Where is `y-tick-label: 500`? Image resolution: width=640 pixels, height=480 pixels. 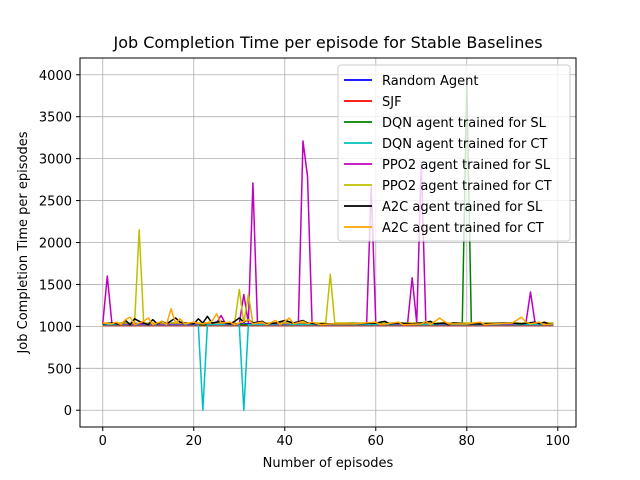 y-tick-label: 500 is located at coordinates (59, 369).